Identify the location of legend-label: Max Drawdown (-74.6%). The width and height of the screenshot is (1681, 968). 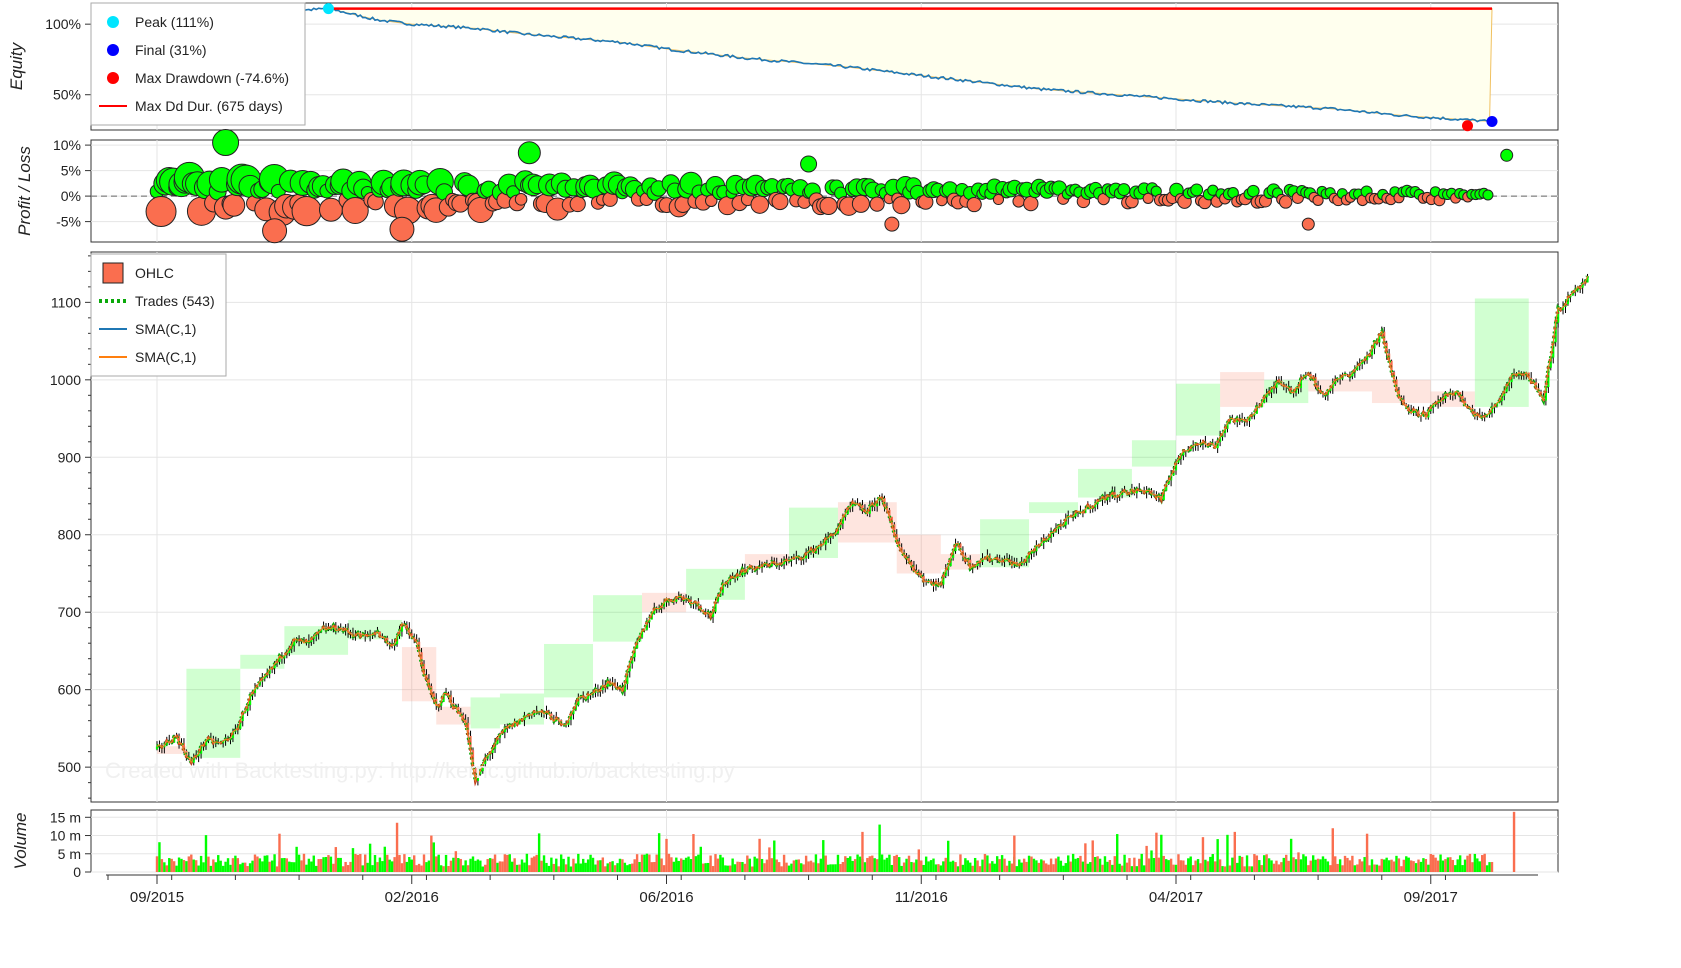
(212, 78).